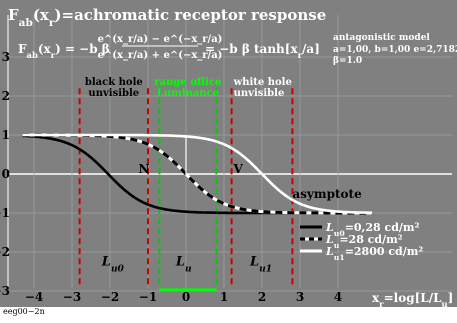 The height and width of the screenshot is (323, 457). Describe the element at coordinates (186, 297) in the screenshot. I see `x-tick-label: 0` at that location.